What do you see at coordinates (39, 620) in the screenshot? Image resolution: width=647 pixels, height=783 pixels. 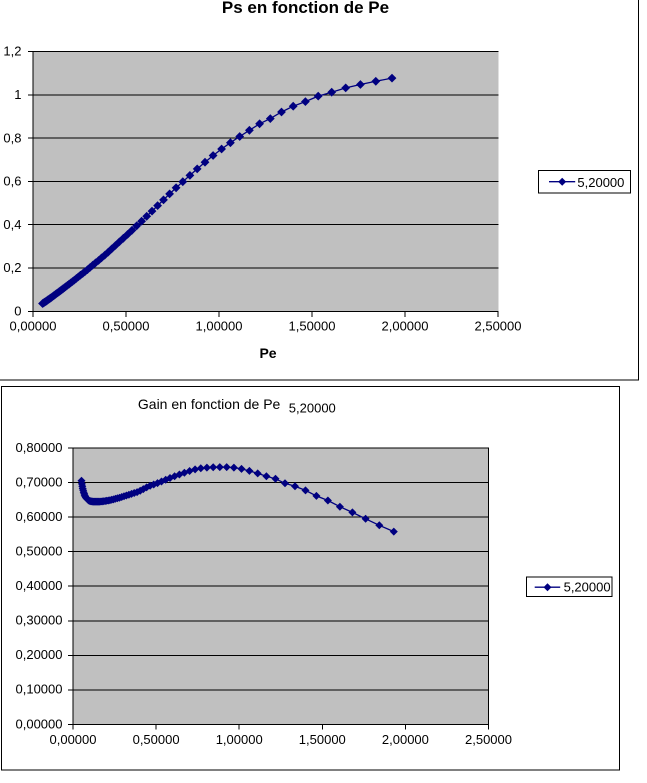 I see `svg-text: 0,30000` at bounding box center [39, 620].